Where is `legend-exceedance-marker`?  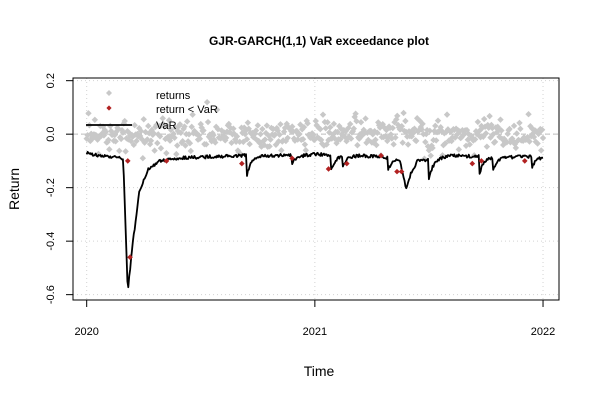
legend-exceedance-marker is located at coordinates (109, 108).